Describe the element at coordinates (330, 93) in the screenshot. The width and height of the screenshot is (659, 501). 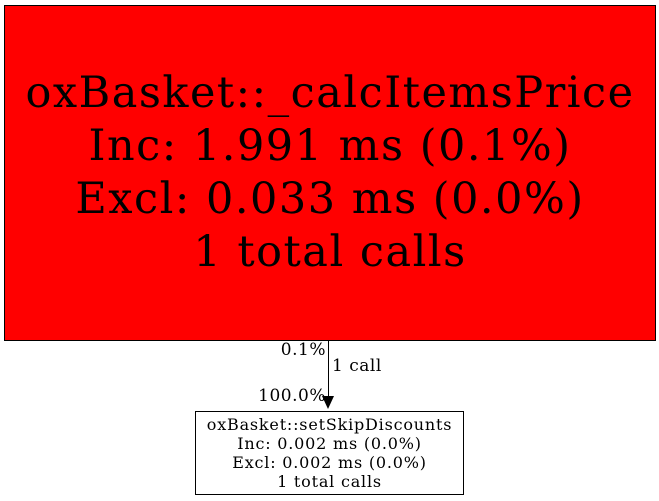
I see `caller-node-title: oxBasket::_calcItemsPrice` at that location.